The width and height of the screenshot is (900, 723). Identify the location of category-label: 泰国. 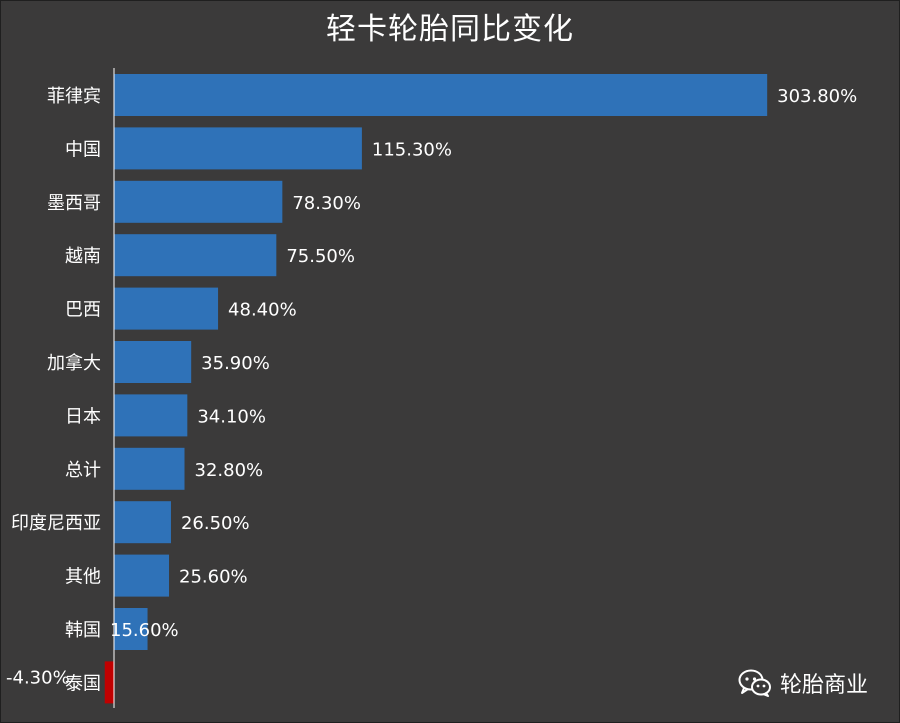
(83, 683).